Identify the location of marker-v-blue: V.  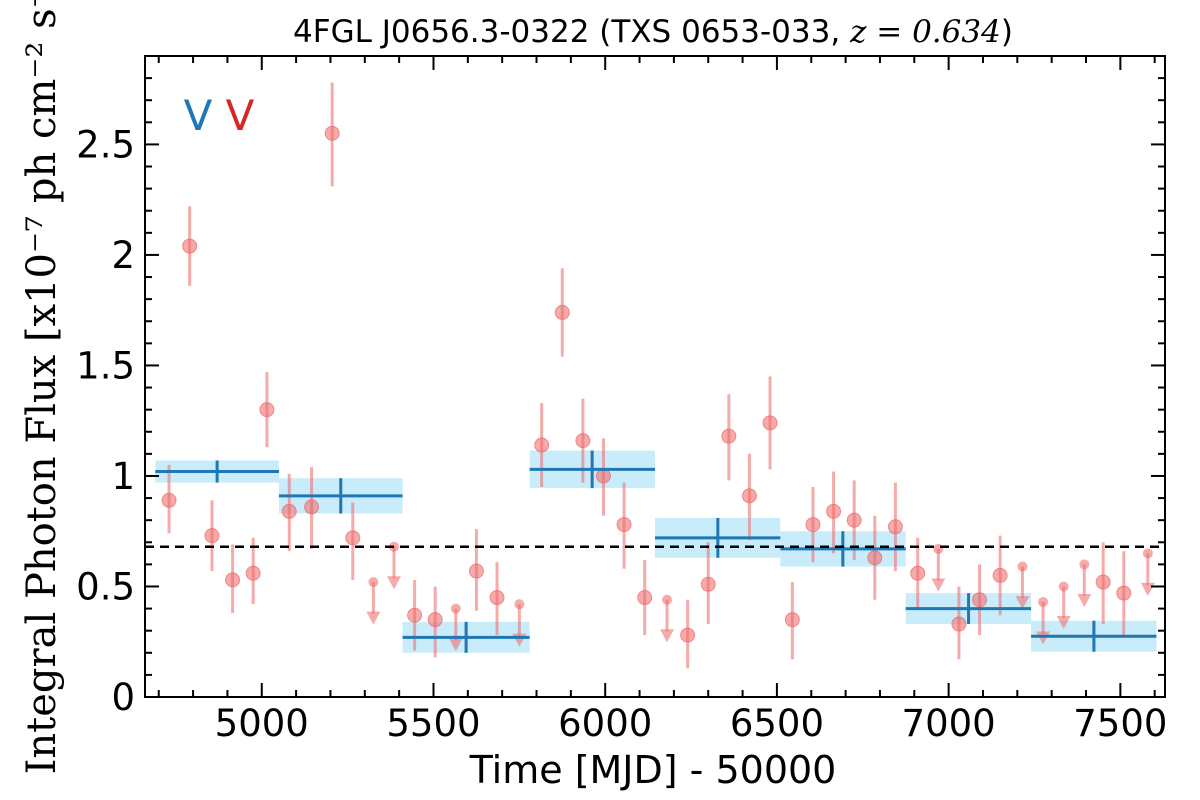
(198, 115).